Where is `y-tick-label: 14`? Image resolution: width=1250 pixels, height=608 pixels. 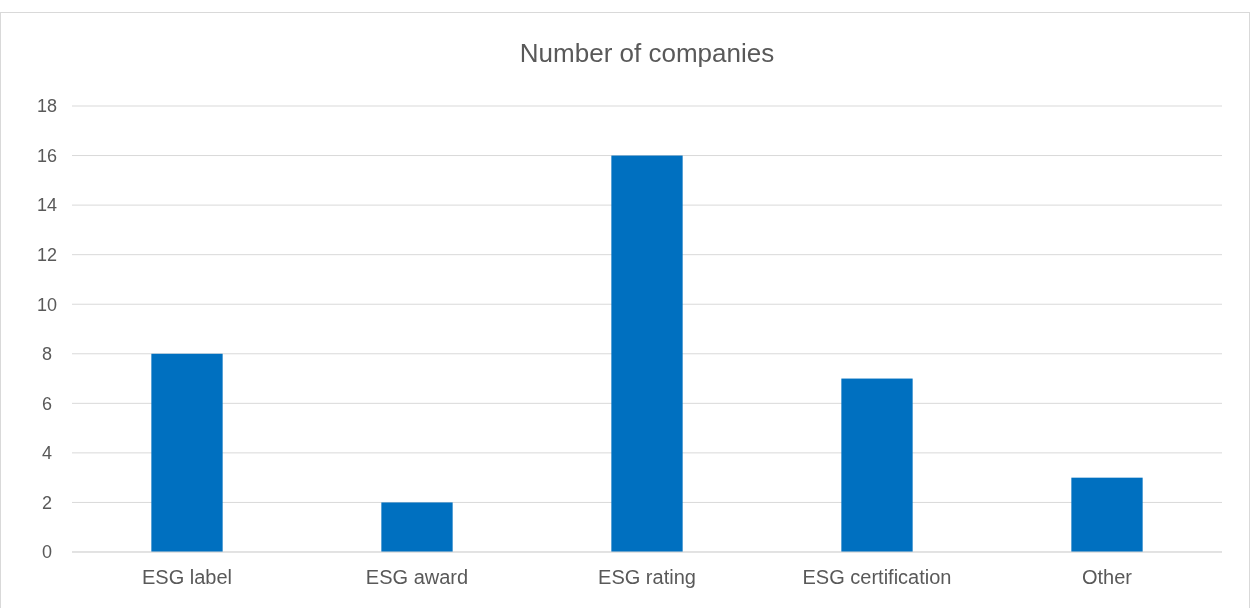 y-tick-label: 14 is located at coordinates (47, 205).